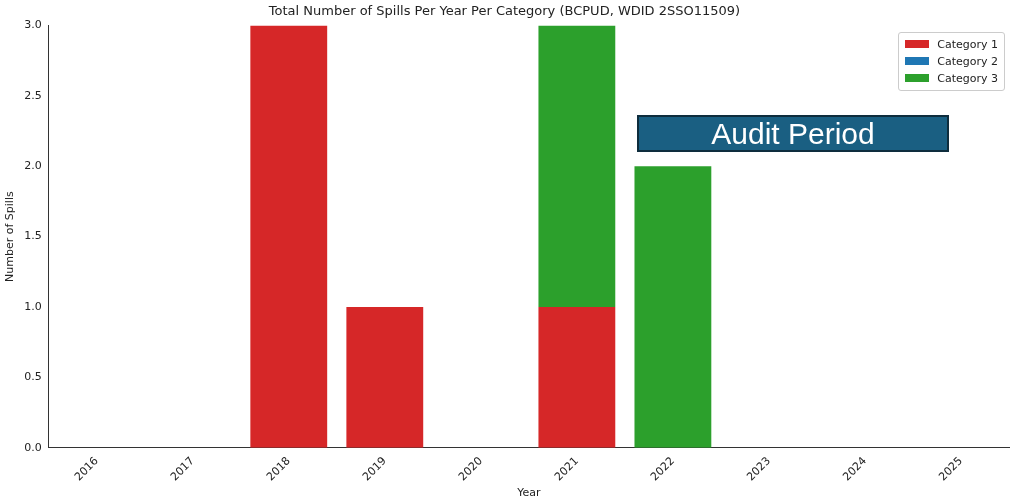  Describe the element at coordinates (33, 306) in the screenshot. I see `y-tick-label: 1.0` at that location.